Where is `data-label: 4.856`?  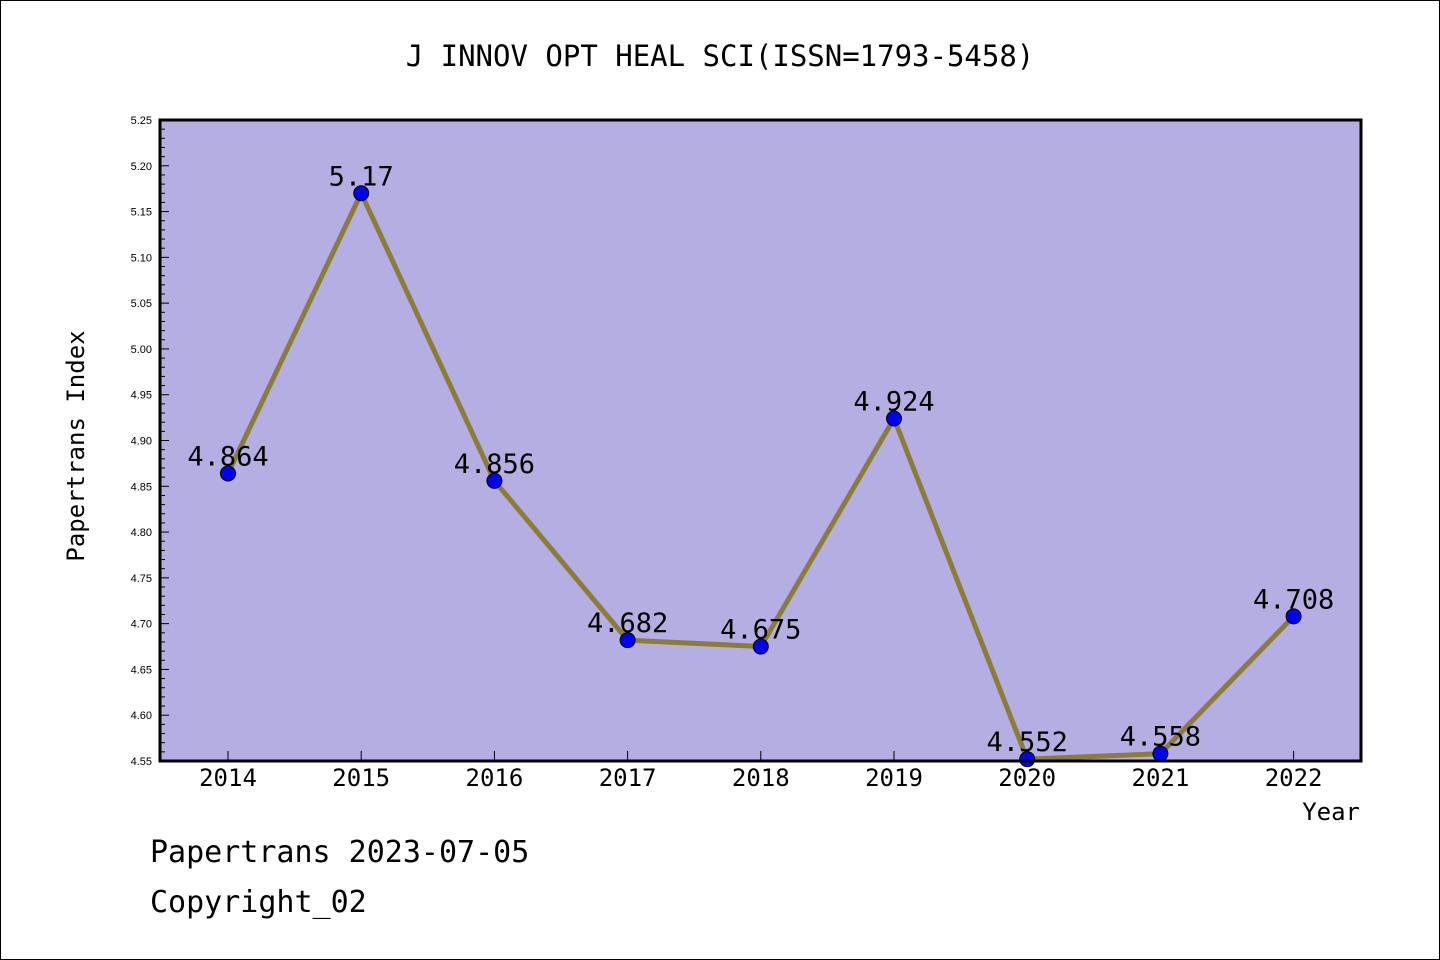 data-label: 4.856 is located at coordinates (494, 464).